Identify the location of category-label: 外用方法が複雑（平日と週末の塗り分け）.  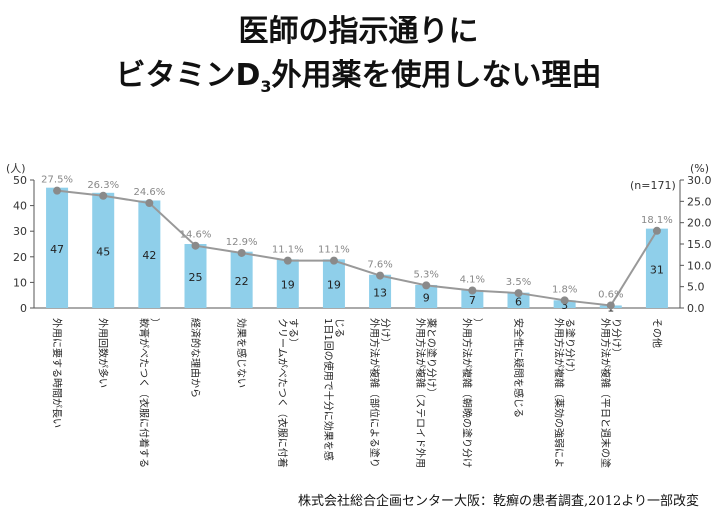
(610, 393).